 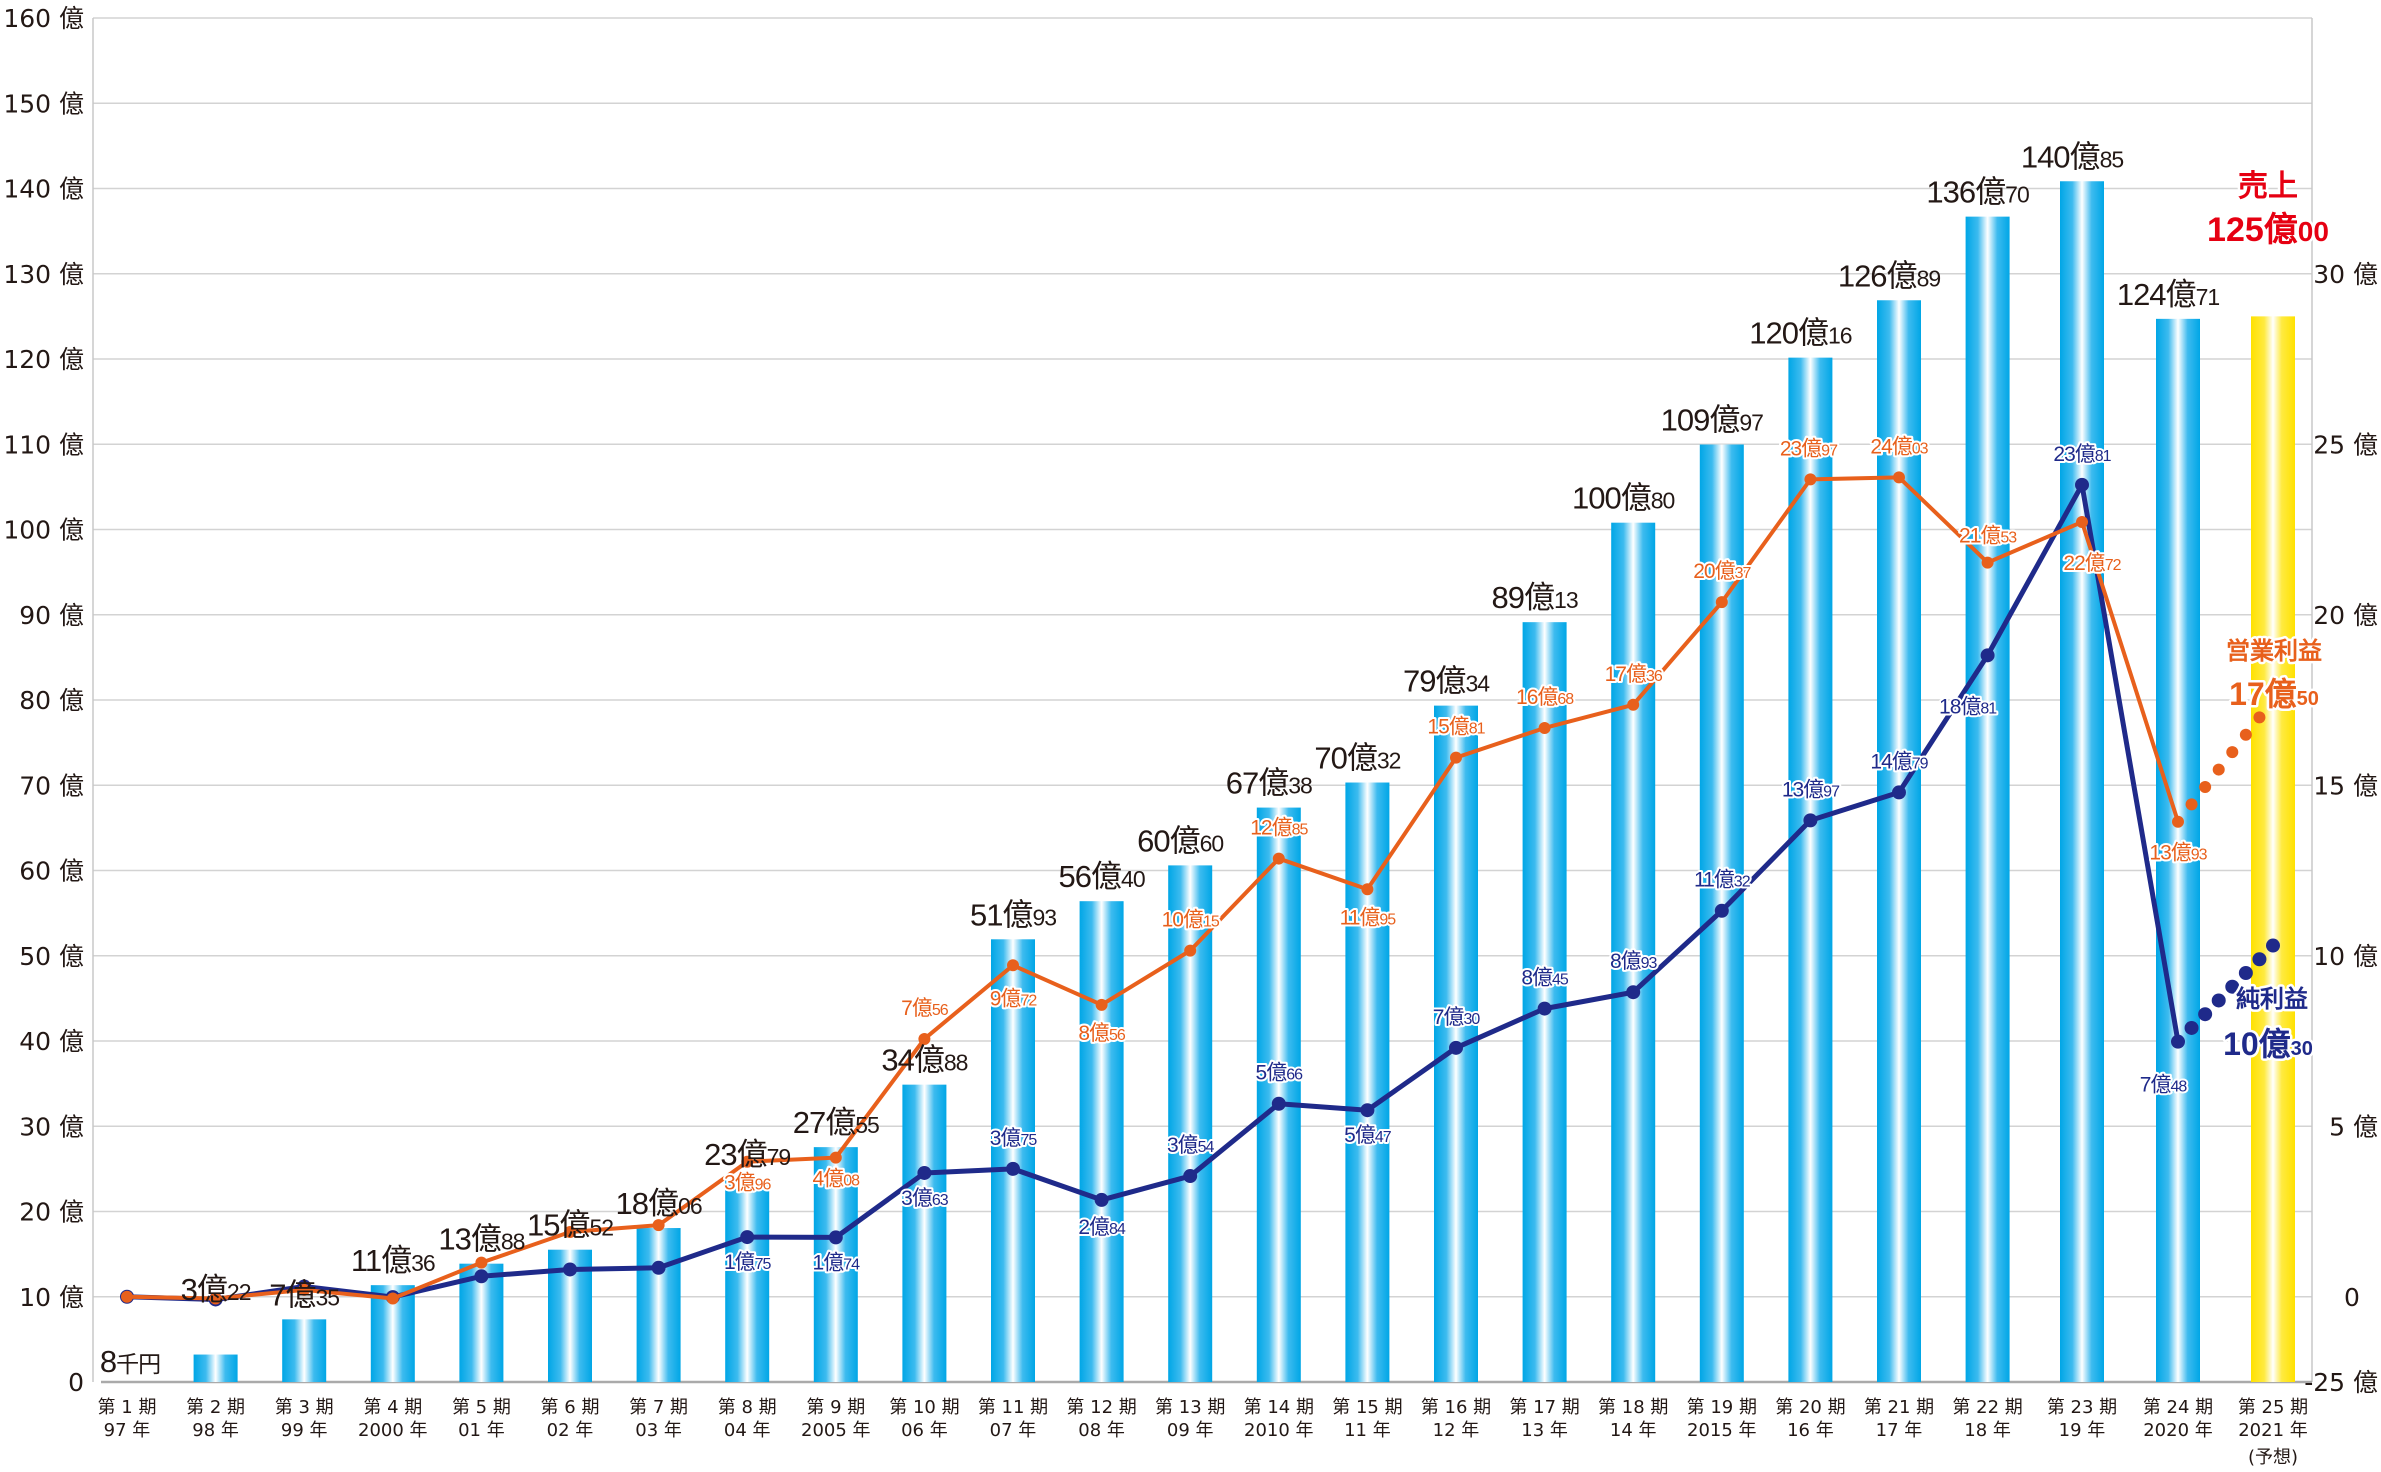 What do you see at coordinates (1360, 917) in the screenshot?
I see `operating-profit-value-main: 11億` at bounding box center [1360, 917].